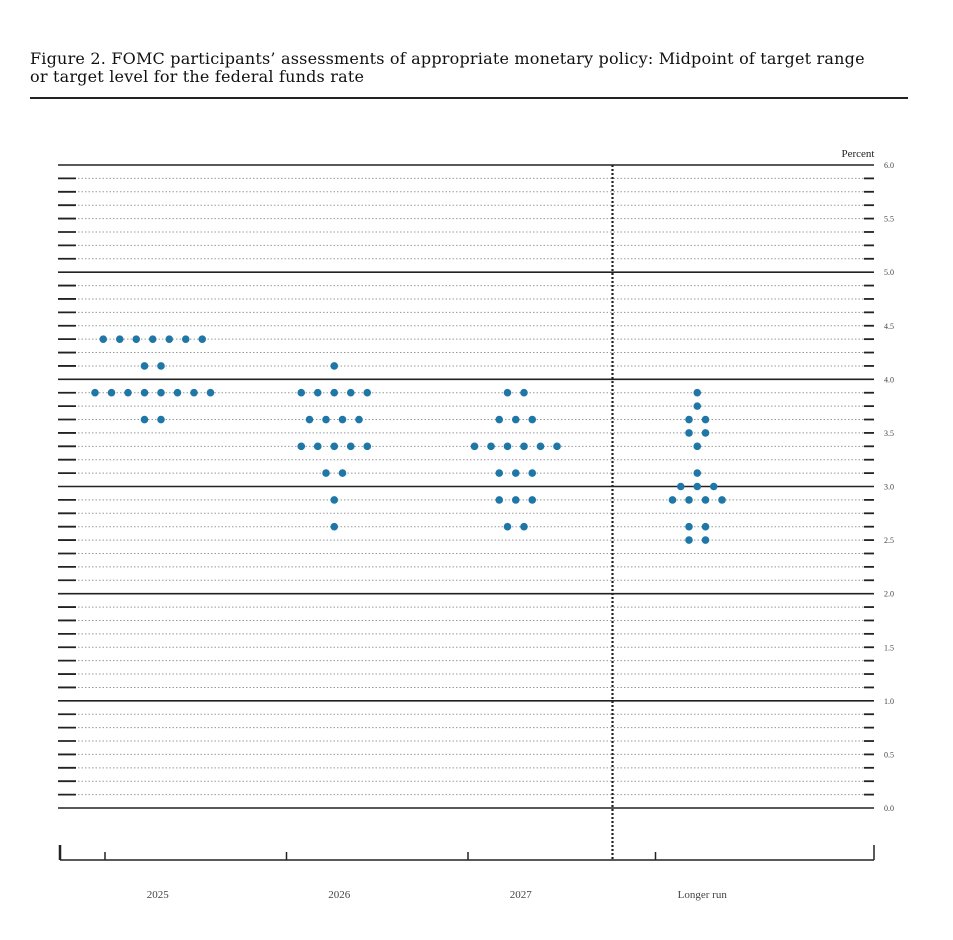 The height and width of the screenshot is (940, 953). What do you see at coordinates (889, 754) in the screenshot?
I see `y-tick-label: 0.5` at bounding box center [889, 754].